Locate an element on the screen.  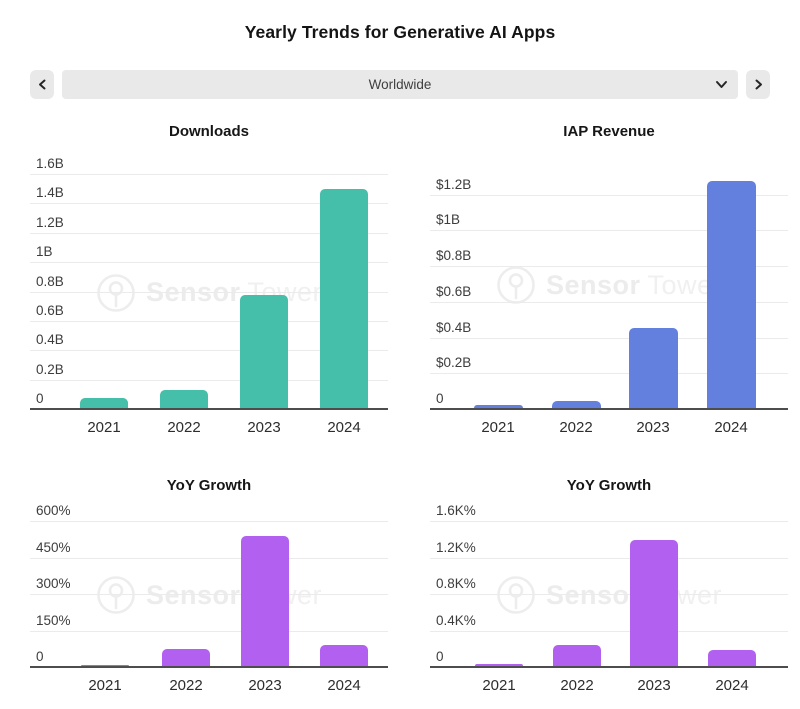
y-tick-label: $0.2B is located at coordinates (454, 363).